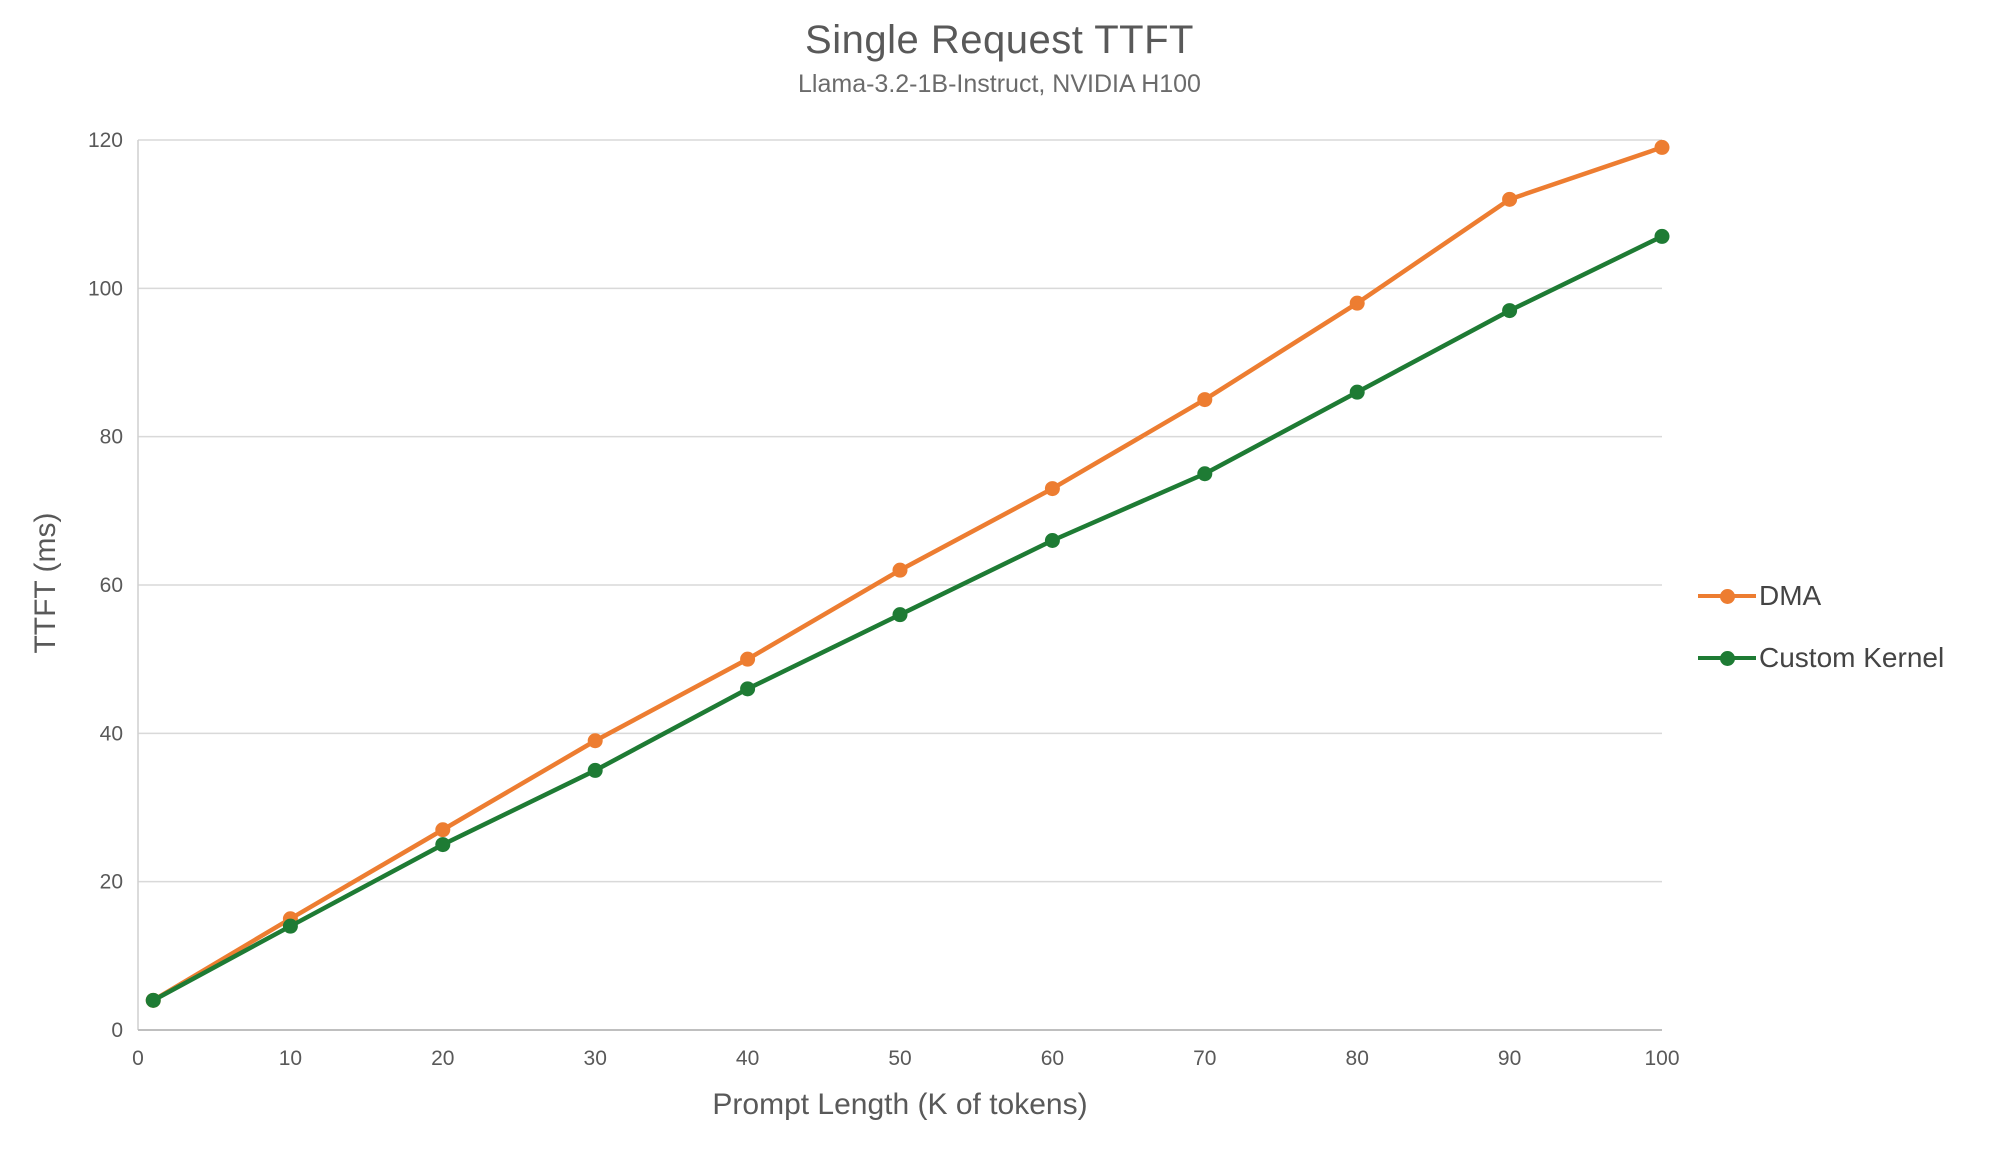 This screenshot has height=1155, width=1999. What do you see at coordinates (899, 1058) in the screenshot?
I see `x-tick-label: 50` at bounding box center [899, 1058].